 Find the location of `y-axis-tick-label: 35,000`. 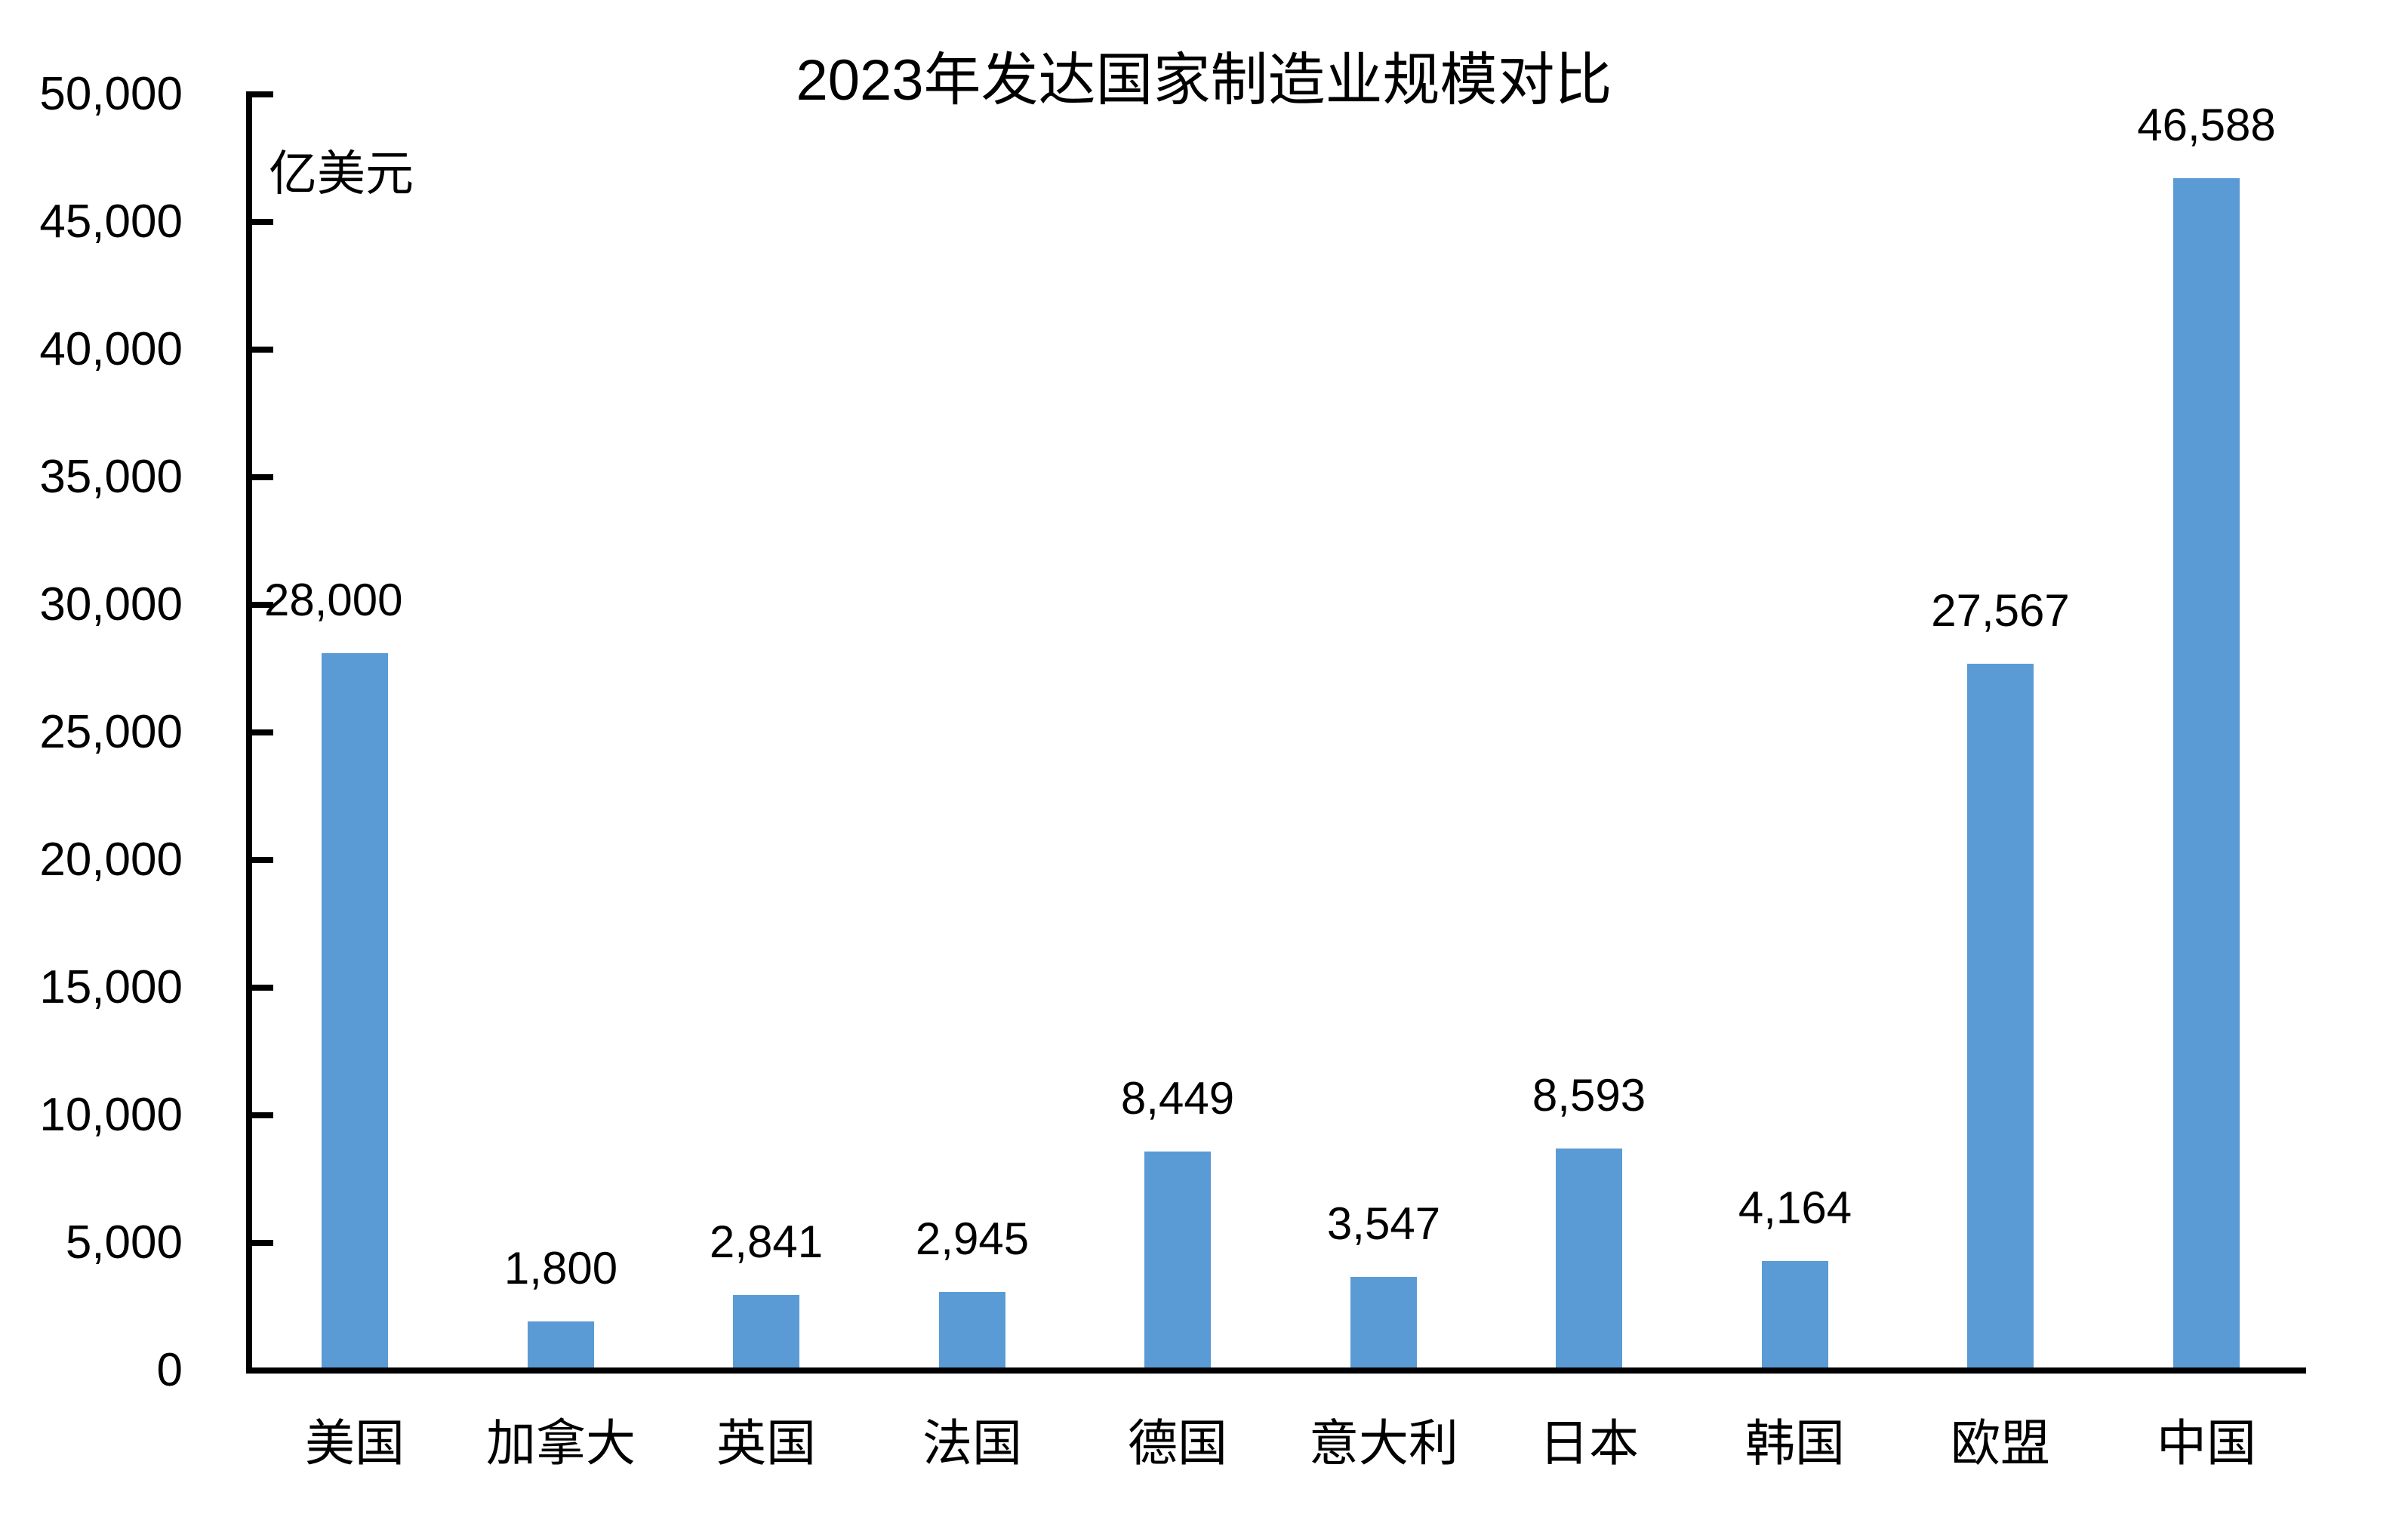

y-axis-tick-label: 35,000 is located at coordinates (111, 477).